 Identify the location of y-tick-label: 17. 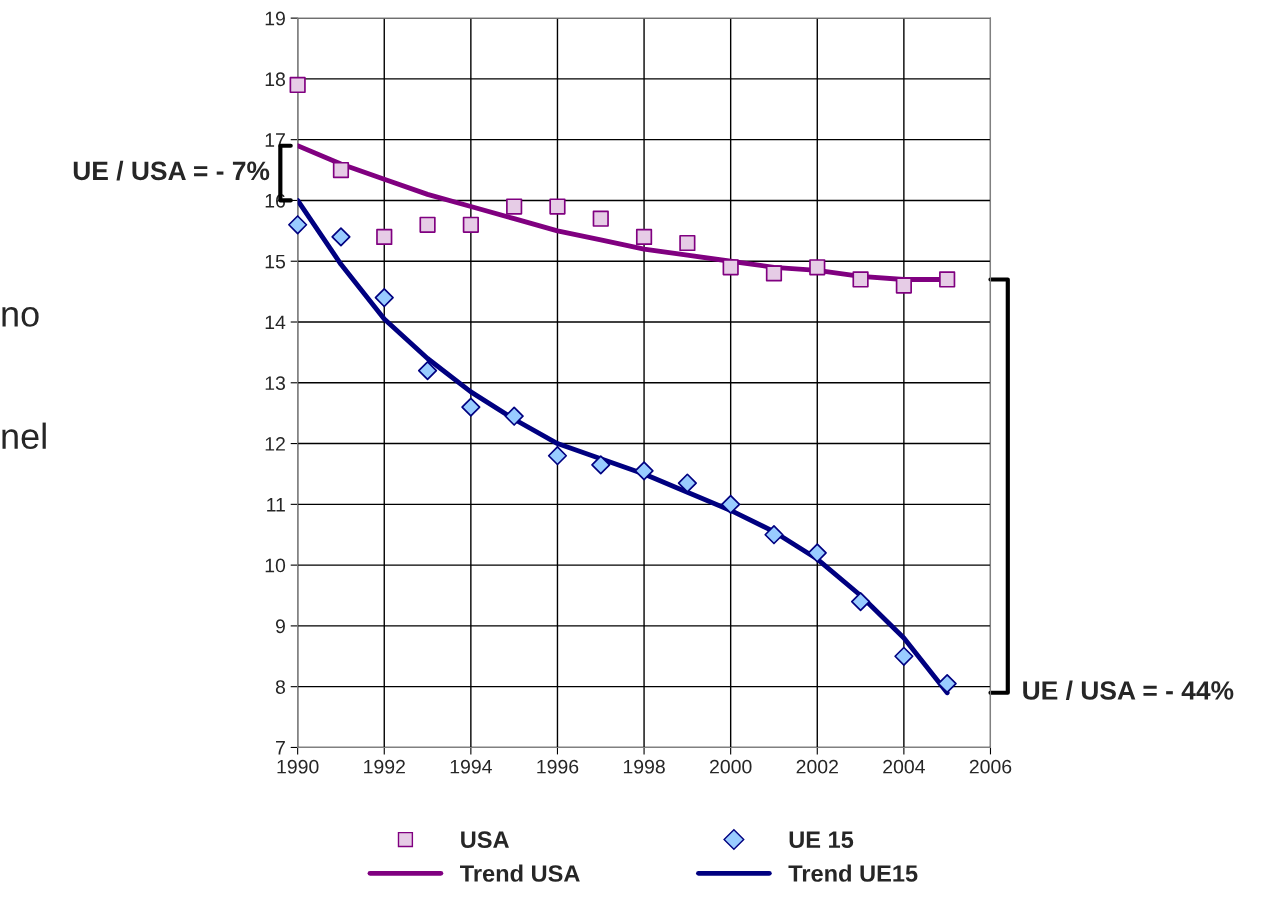
(275, 140).